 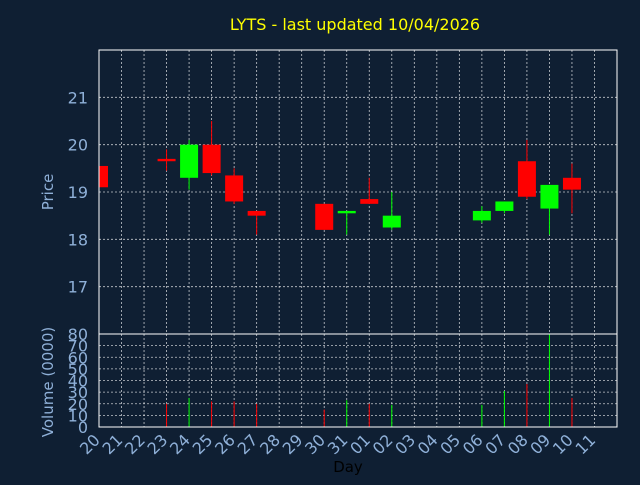 I want to click on volume-tick-label: 20, so click(x=78, y=404).